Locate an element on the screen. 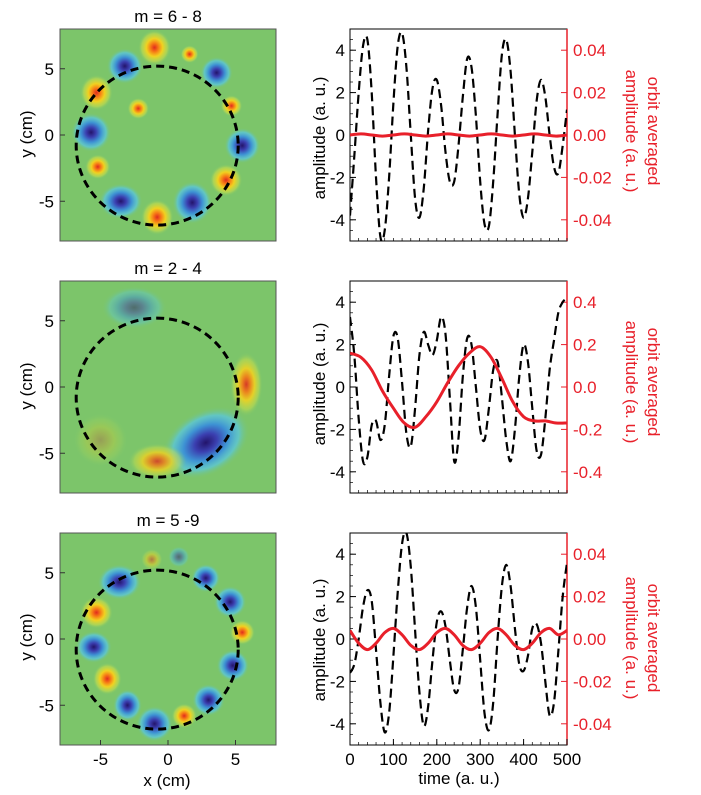 The image size is (701, 795). x-tick-label: 300 is located at coordinates (480, 759).